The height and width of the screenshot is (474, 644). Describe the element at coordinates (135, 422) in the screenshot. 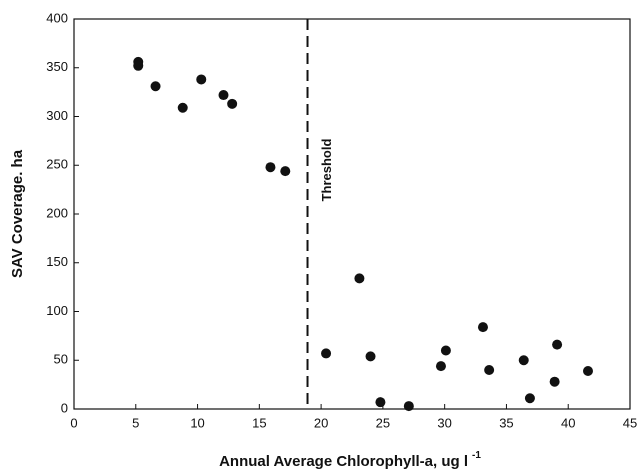

I see `x-tick-label: 5` at that location.